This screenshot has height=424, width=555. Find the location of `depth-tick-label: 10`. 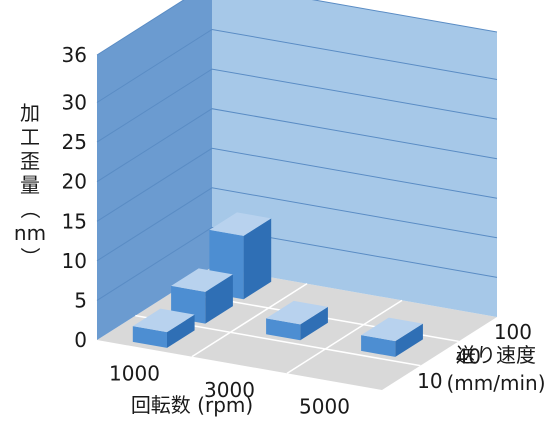

depth-tick-label: 10 is located at coordinates (429, 381).